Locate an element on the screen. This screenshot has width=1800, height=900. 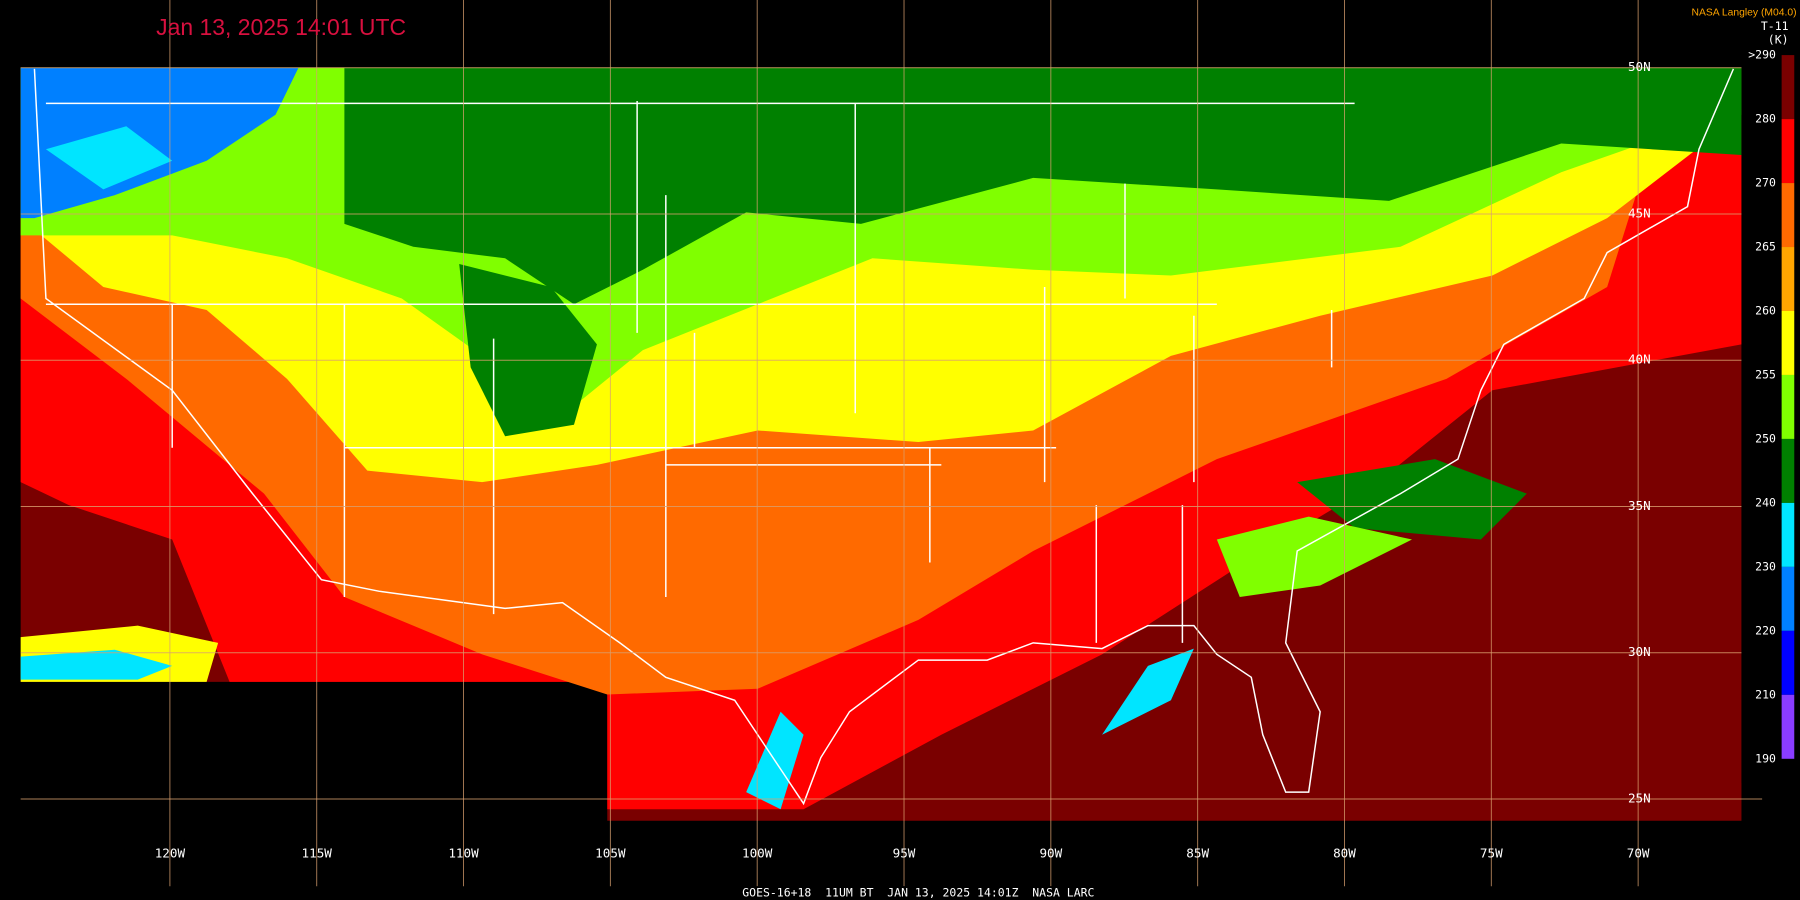
colorbar-label: 220 is located at coordinates (1765, 630).